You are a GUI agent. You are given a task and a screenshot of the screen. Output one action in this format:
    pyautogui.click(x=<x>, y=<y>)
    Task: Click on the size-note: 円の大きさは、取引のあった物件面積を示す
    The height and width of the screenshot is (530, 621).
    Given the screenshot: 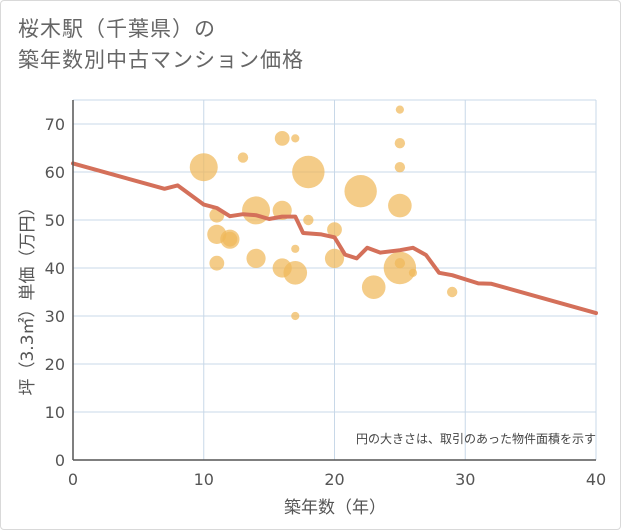 What is the action you would take?
    pyautogui.click(x=476, y=438)
    